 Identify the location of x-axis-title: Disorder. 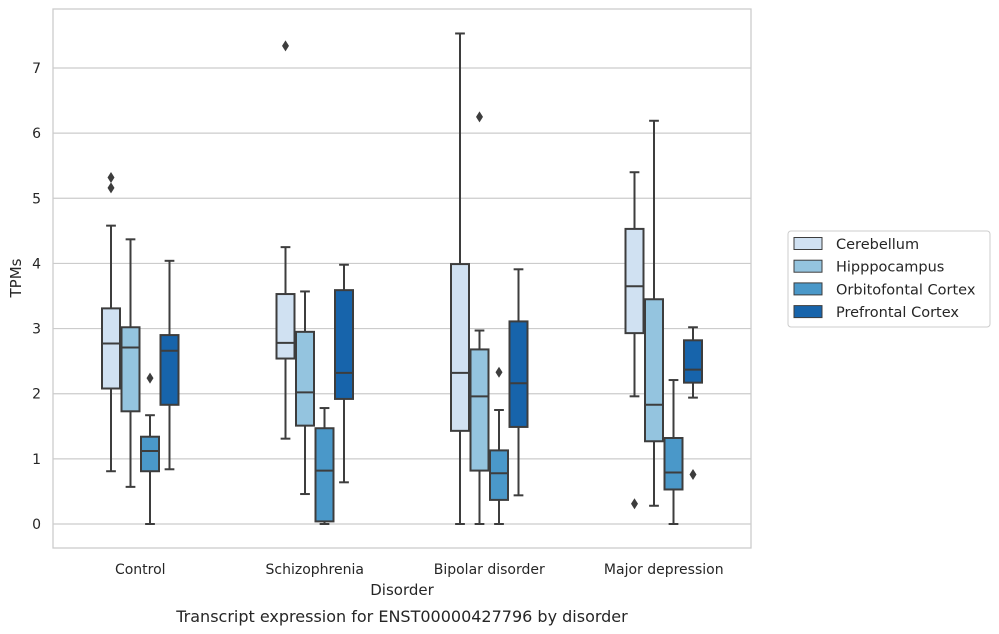
(402, 590).